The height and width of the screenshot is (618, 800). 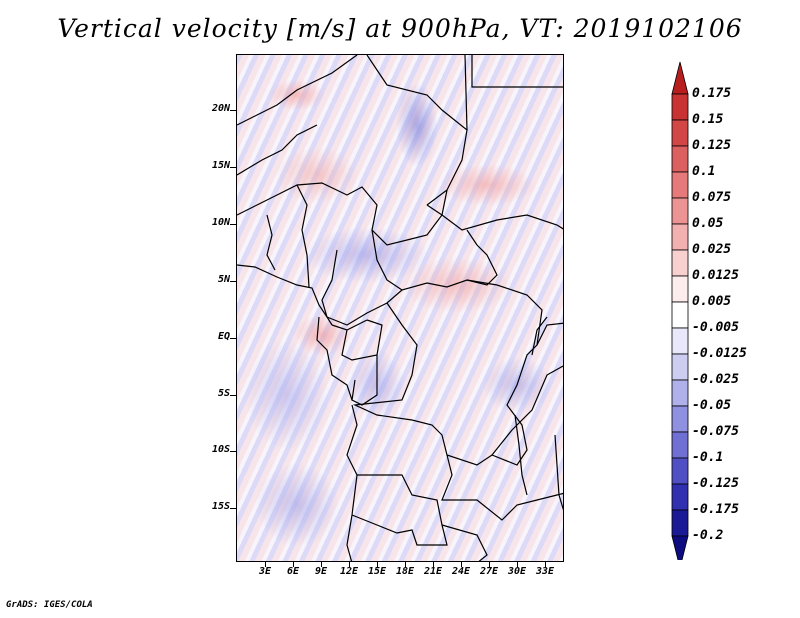 What do you see at coordinates (708, 119) in the screenshot?
I see `colorbar-label: 0.15` at bounding box center [708, 119].